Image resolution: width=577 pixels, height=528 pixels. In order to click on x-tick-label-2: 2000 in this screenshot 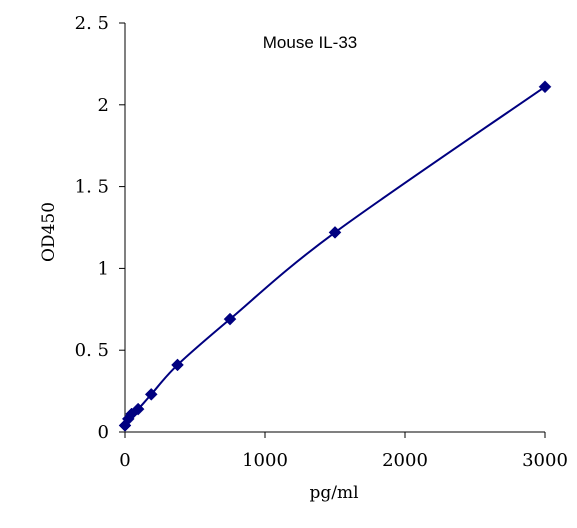, I will do `click(405, 460)`.